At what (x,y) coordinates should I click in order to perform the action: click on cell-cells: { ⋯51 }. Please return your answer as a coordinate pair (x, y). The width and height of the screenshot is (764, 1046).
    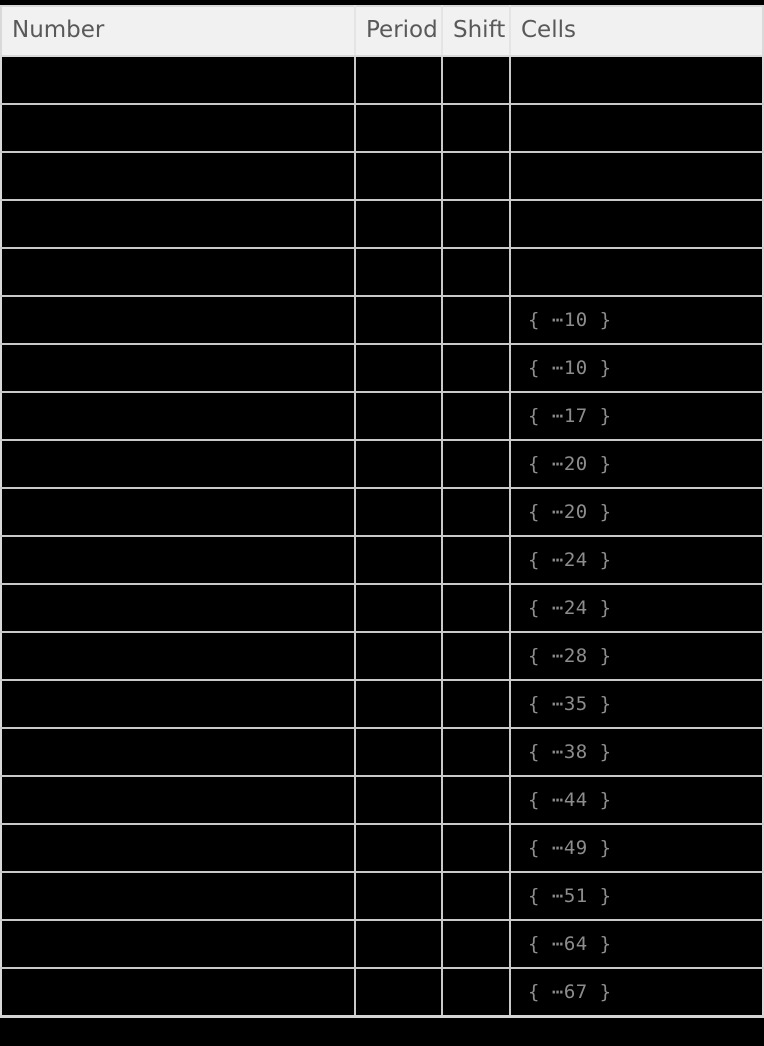
    Looking at the image, I should click on (636, 896).